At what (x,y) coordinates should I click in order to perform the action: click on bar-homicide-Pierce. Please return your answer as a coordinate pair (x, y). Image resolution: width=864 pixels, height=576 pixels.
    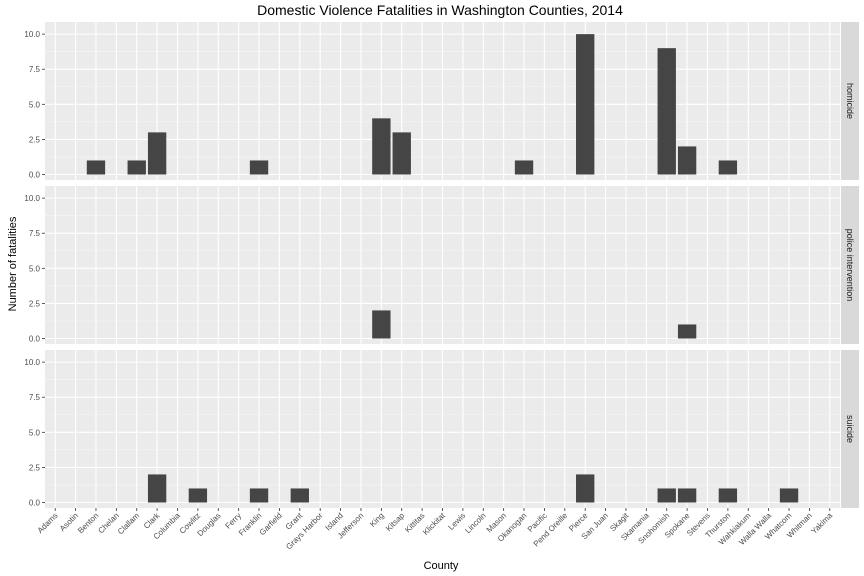
    Looking at the image, I should click on (585, 104).